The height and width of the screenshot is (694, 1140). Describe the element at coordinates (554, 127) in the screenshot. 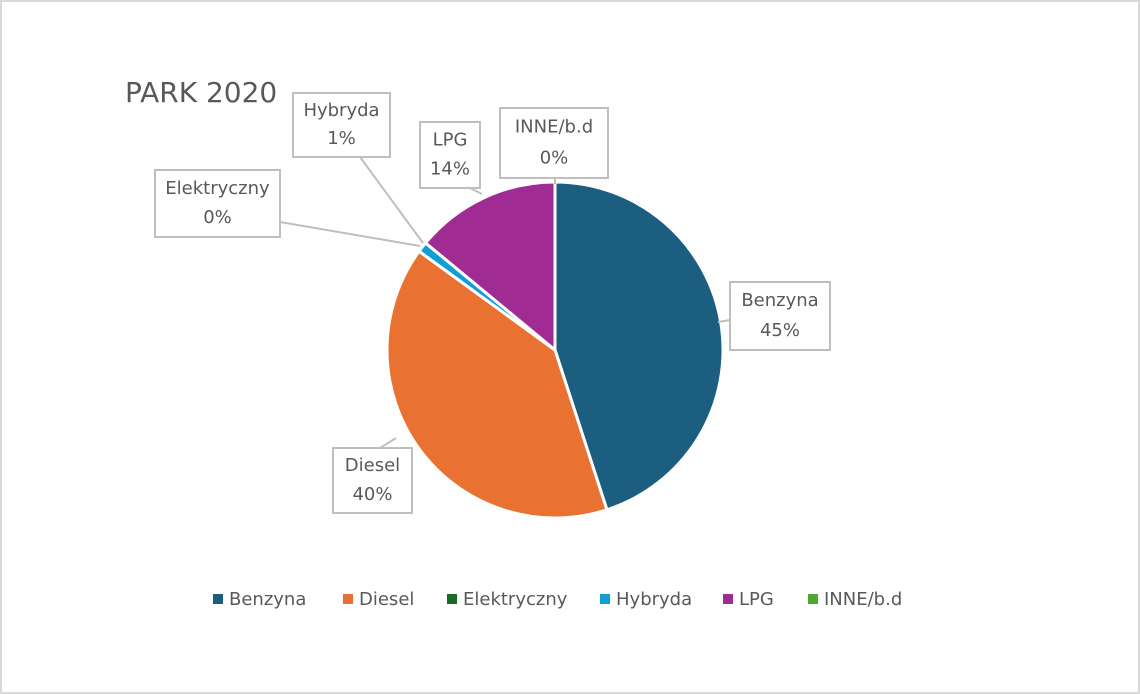

I see `data-label-name: INNE/b.d` at that location.